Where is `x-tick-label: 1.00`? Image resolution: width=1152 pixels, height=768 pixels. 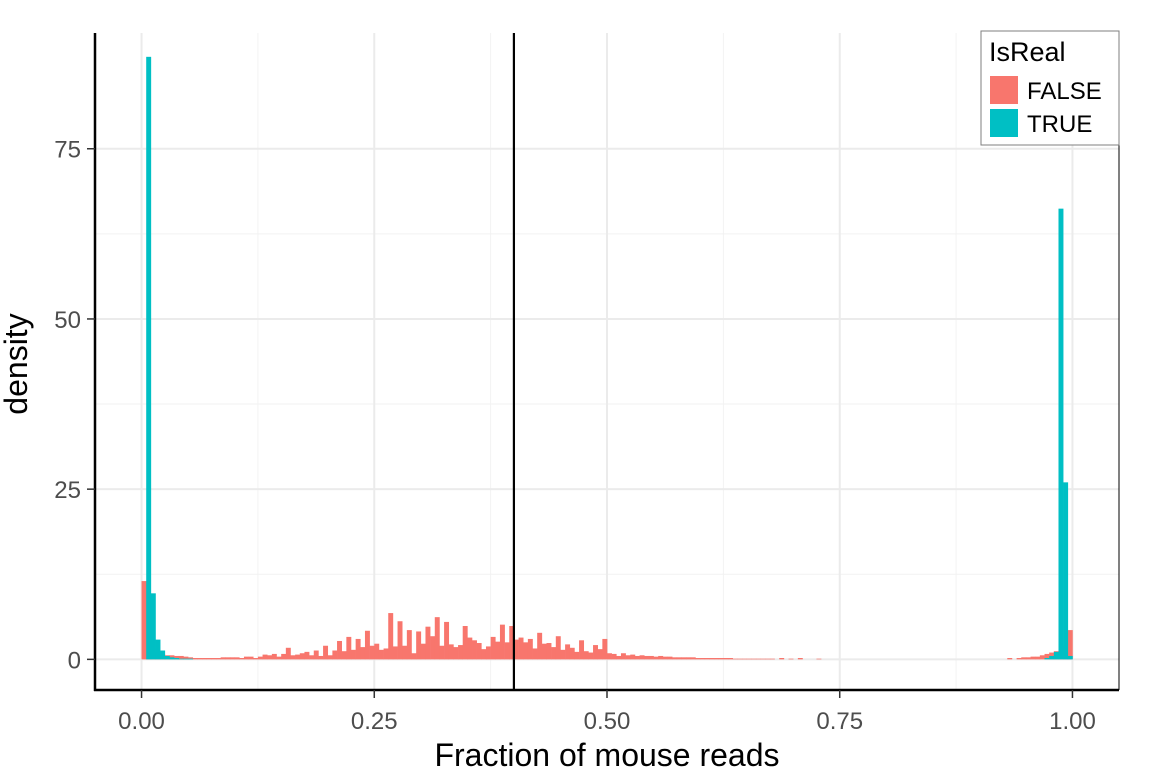 x-tick-label: 1.00 is located at coordinates (1072, 721).